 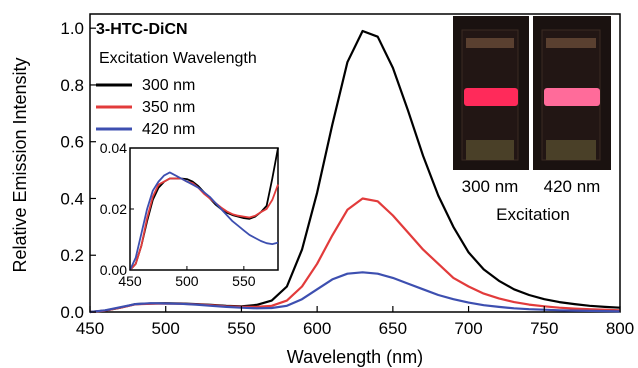 What do you see at coordinates (620, 328) in the screenshot?
I see `x-tick-label: 800` at bounding box center [620, 328].